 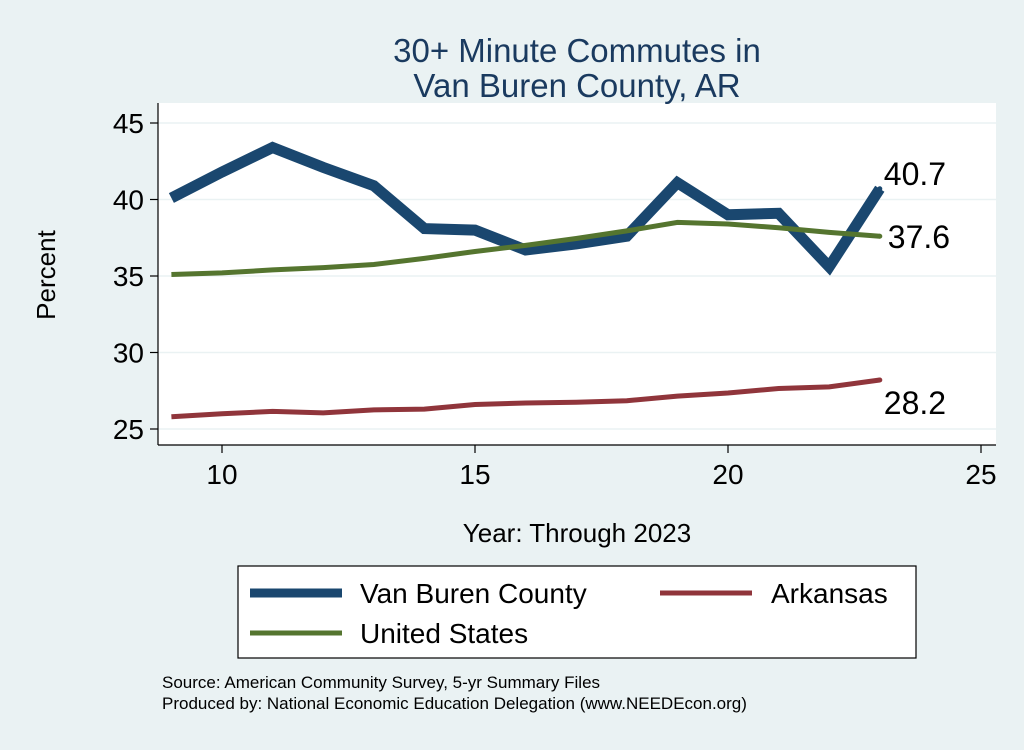 What do you see at coordinates (880, 189) in the screenshot?
I see `end-marker-van-buren-county` at bounding box center [880, 189].